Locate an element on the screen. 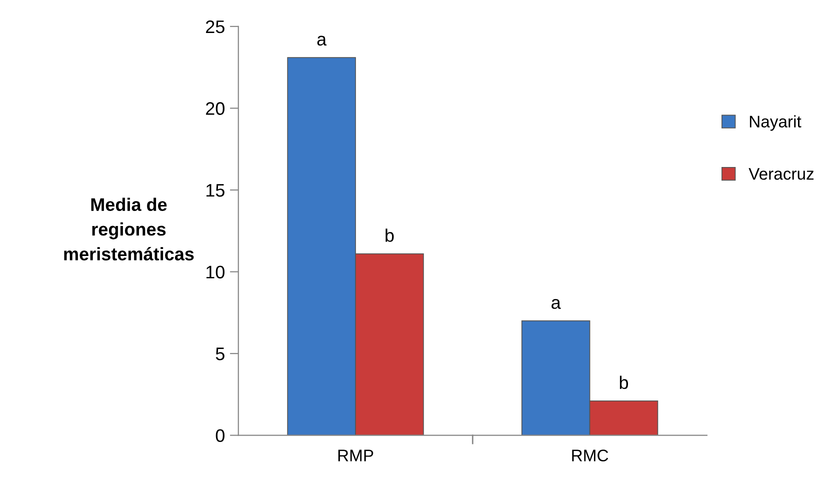 Image resolution: width=822 pixels, height=481 pixels. y-axis-title: Media de regiones meristemáticas is located at coordinates (129, 229).